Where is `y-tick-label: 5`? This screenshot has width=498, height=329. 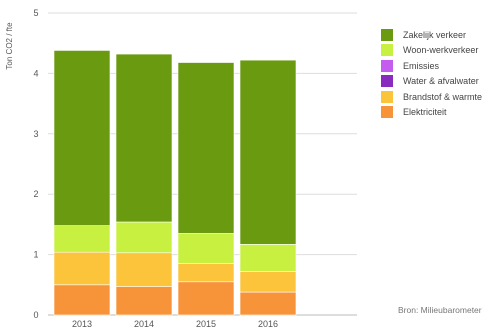 y-tick-label: 5 is located at coordinates (35, 13).